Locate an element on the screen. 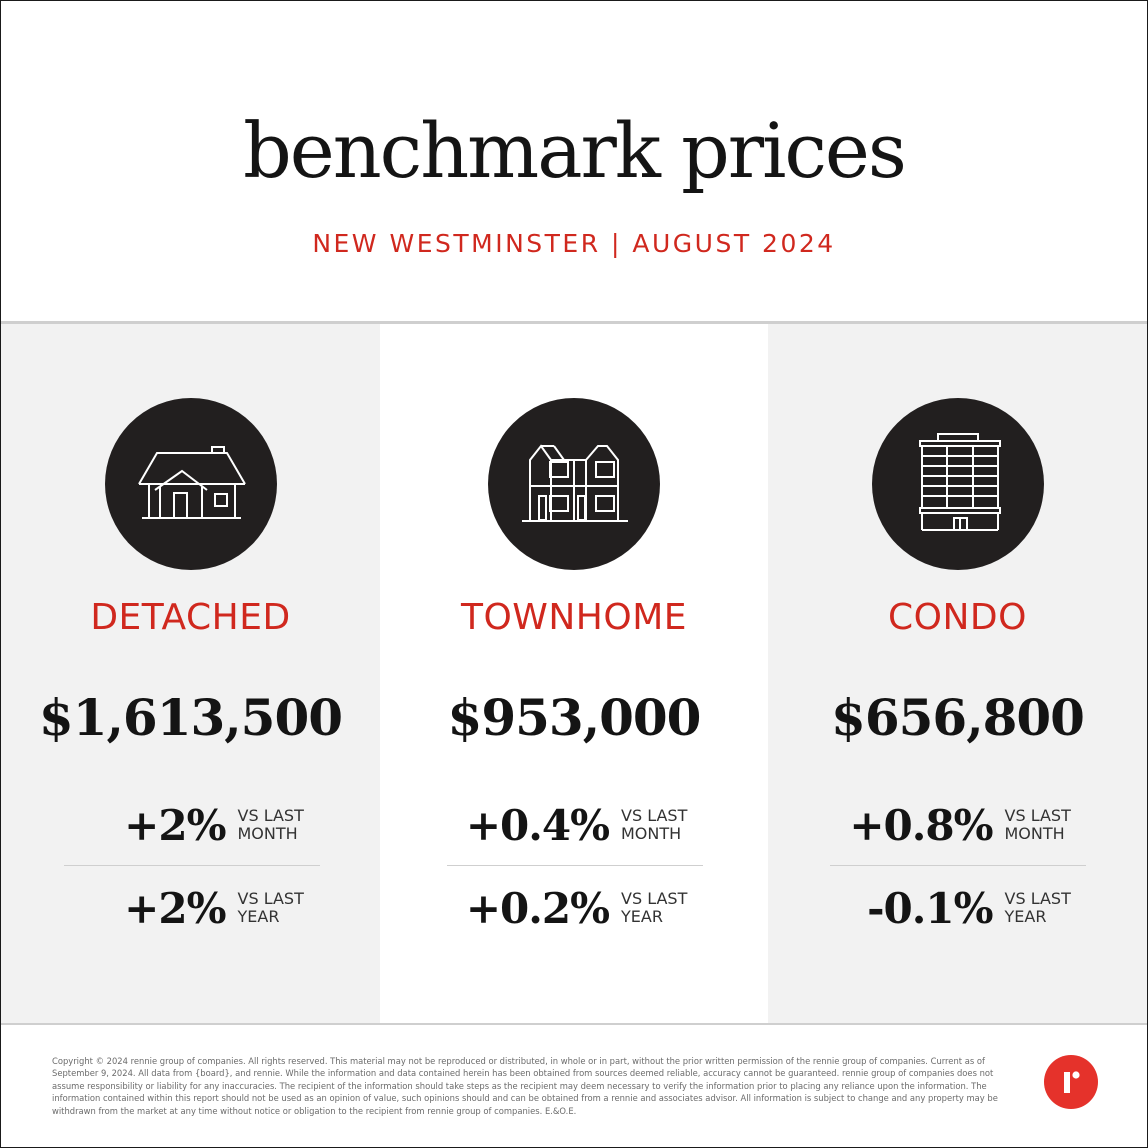 This screenshot has width=1148, height=1148. month-change-value: +0.4% is located at coordinates (537, 825).